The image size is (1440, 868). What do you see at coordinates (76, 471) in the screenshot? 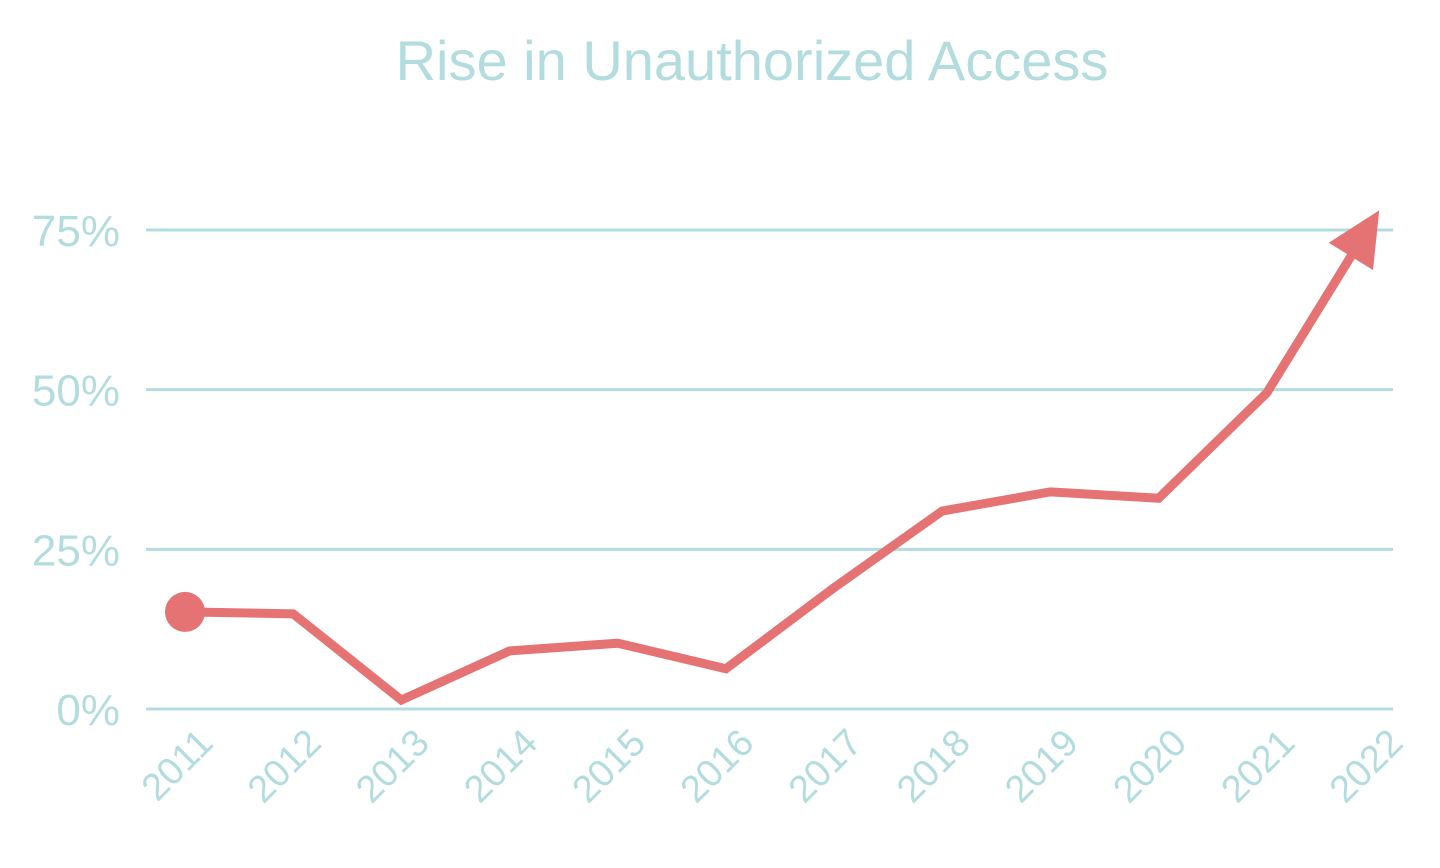
I see `y-axis-ticks: 0% 25% 50% 75%` at bounding box center [76, 471].